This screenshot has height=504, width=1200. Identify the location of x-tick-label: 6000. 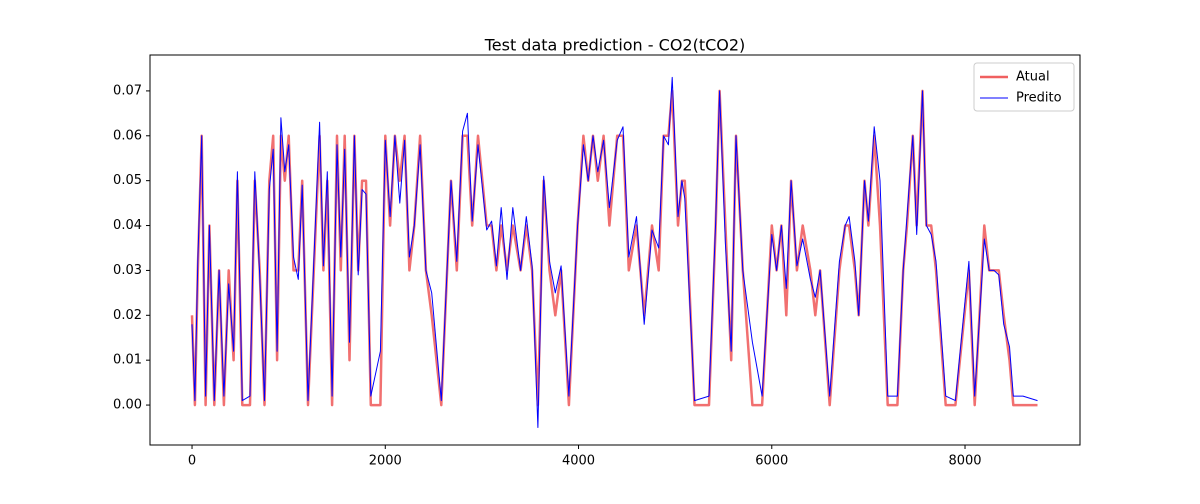
(771, 461).